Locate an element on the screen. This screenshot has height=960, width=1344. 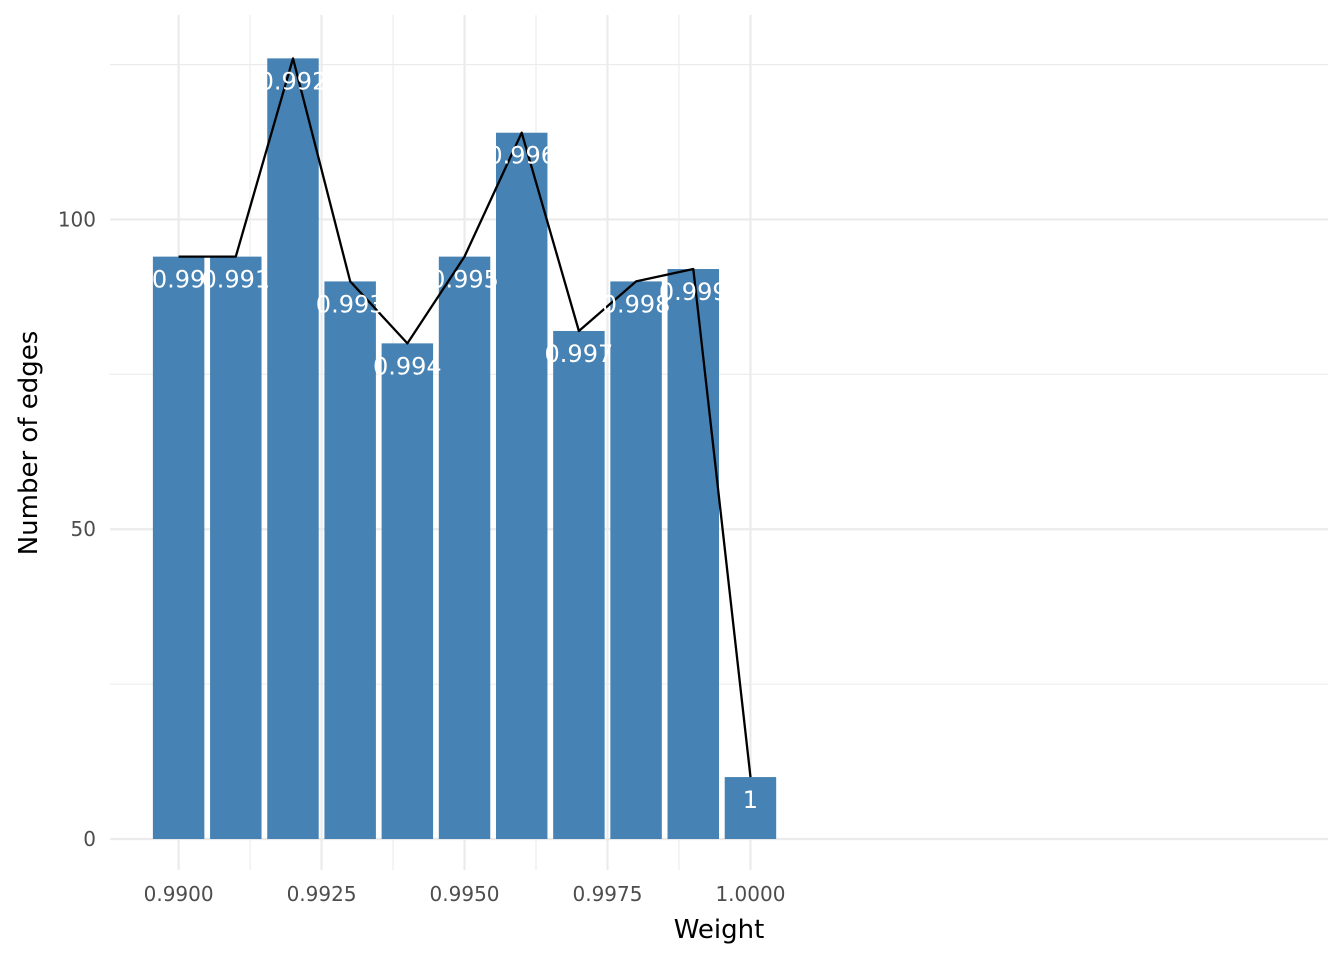
x-tick-label: 0.9975 is located at coordinates (608, 894).